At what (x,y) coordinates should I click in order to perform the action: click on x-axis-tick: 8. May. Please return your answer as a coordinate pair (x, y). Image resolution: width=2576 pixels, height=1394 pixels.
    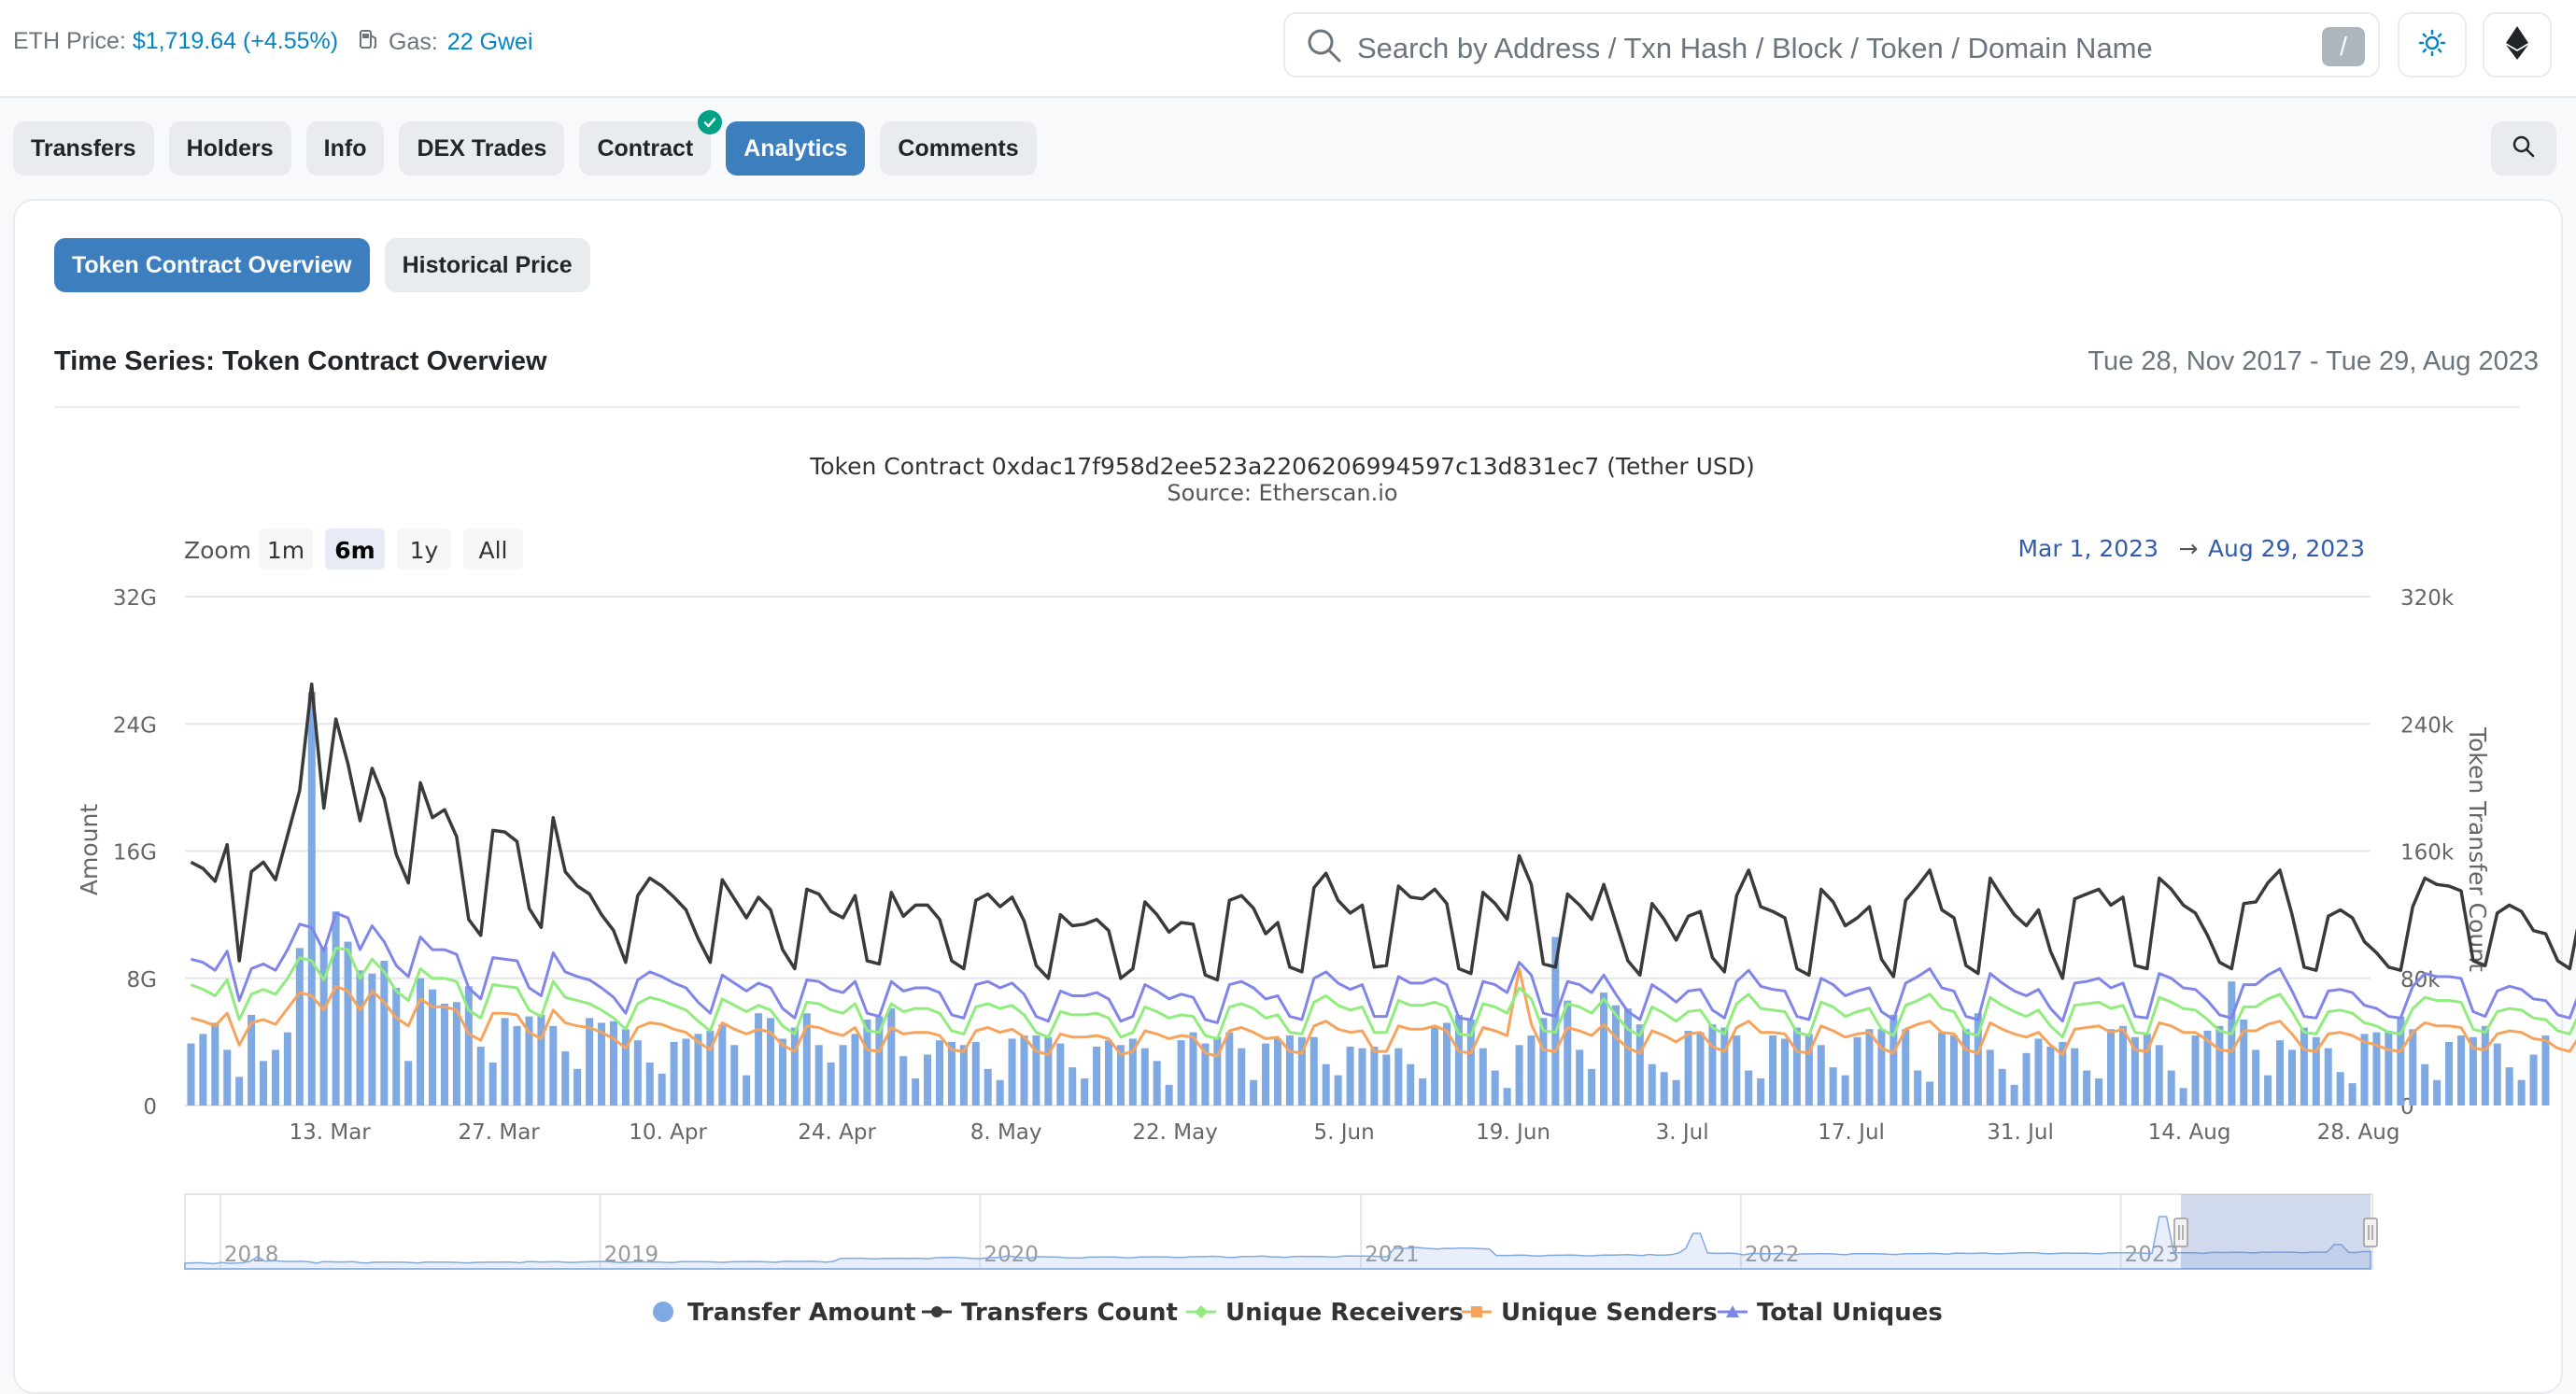
    Looking at the image, I should click on (1006, 1133).